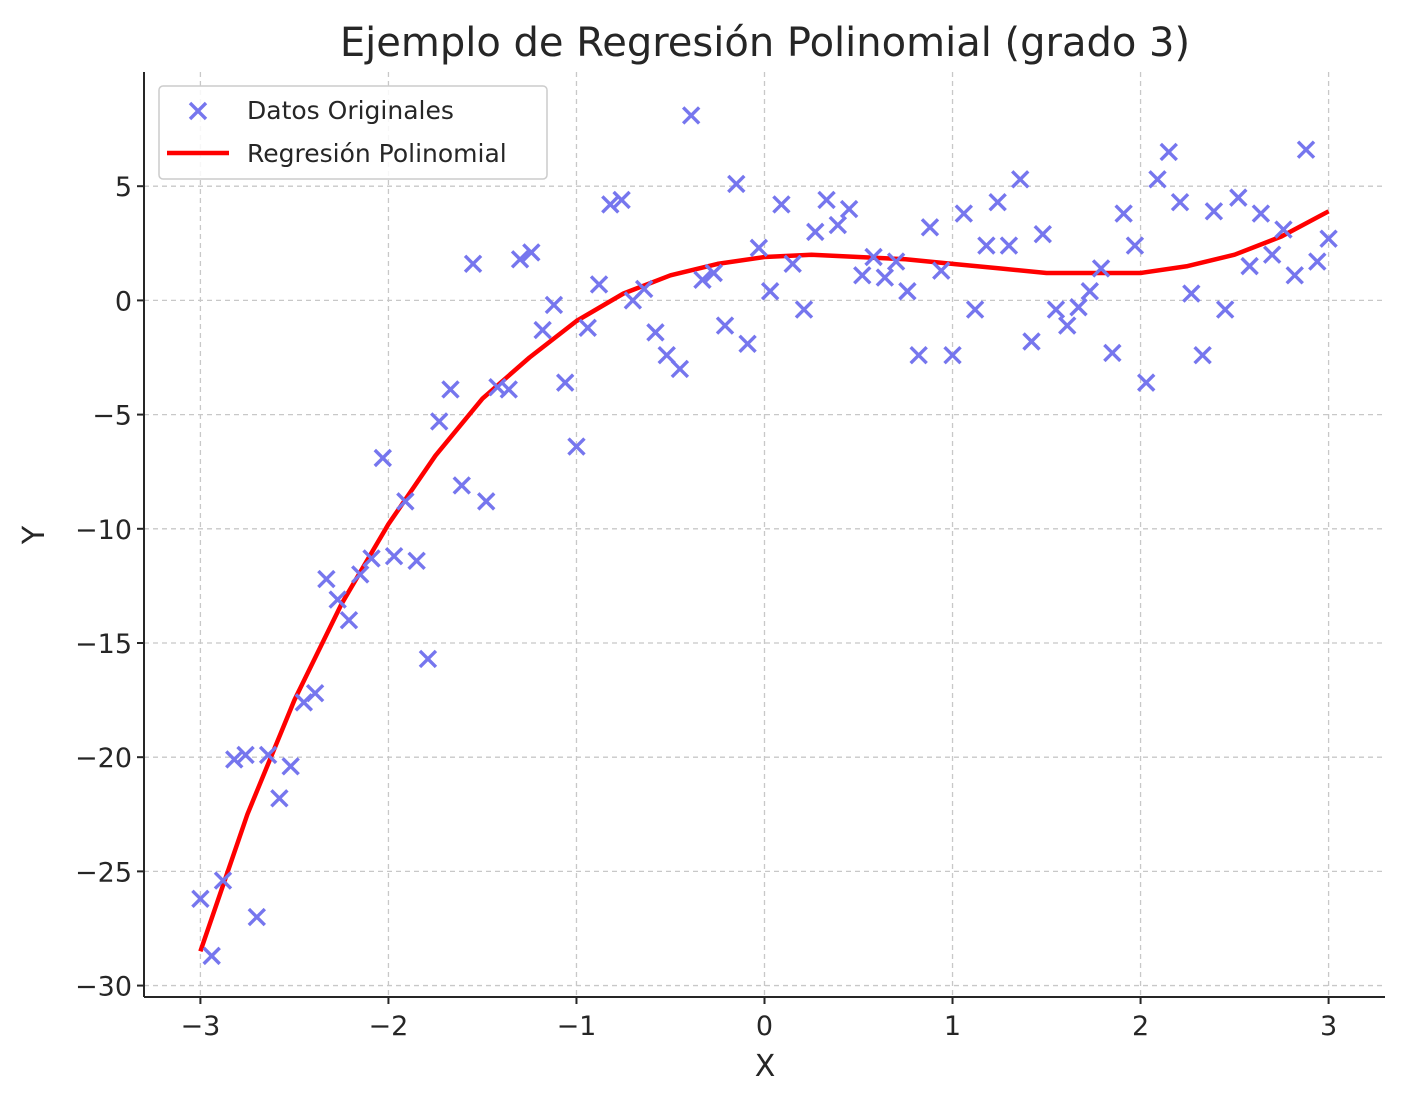  What do you see at coordinates (389, 1026) in the screenshot?
I see `x-tick-label: −2` at bounding box center [389, 1026].